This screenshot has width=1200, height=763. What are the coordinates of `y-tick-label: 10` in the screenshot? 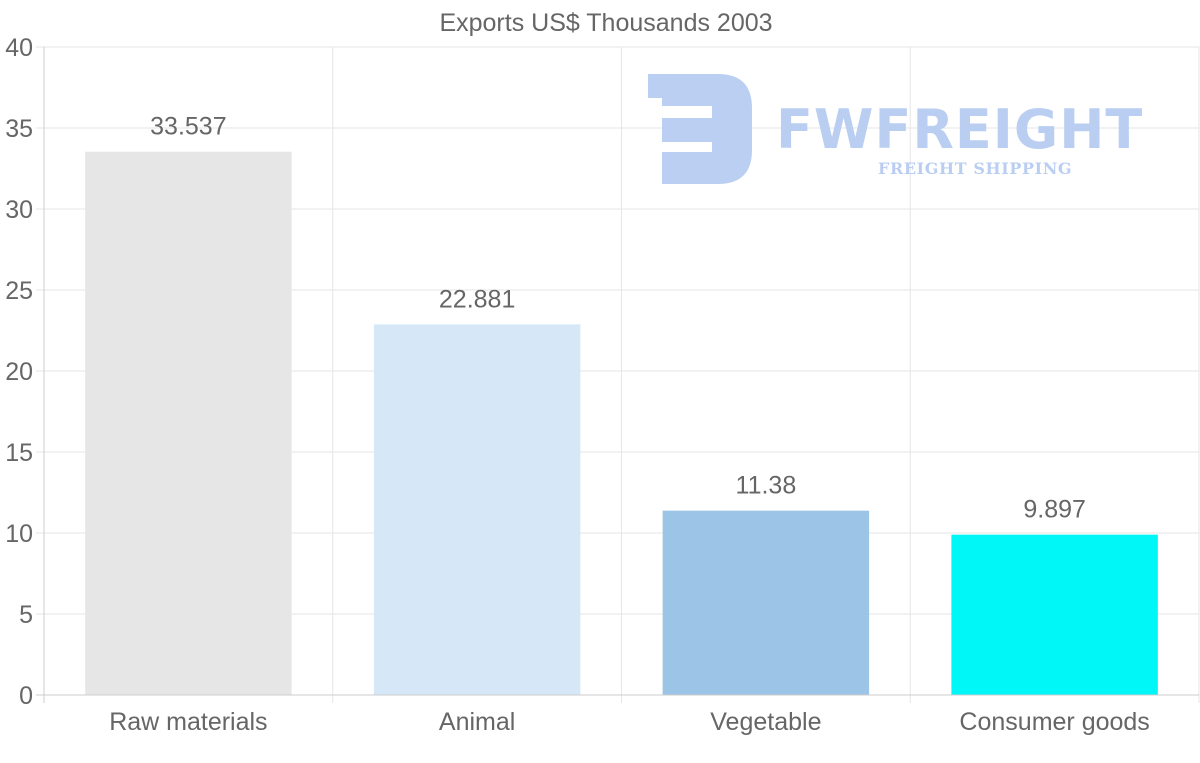 It's located at (19, 534).